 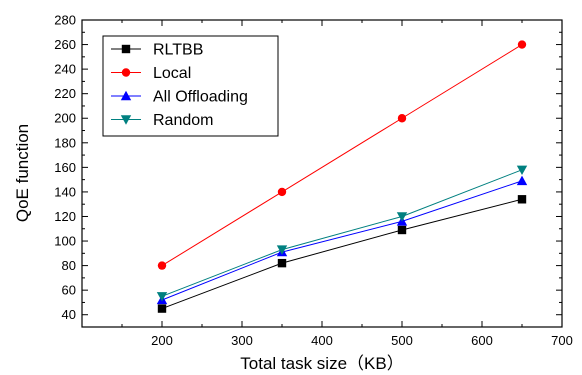 I want to click on legend-marker-local, so click(x=126, y=72).